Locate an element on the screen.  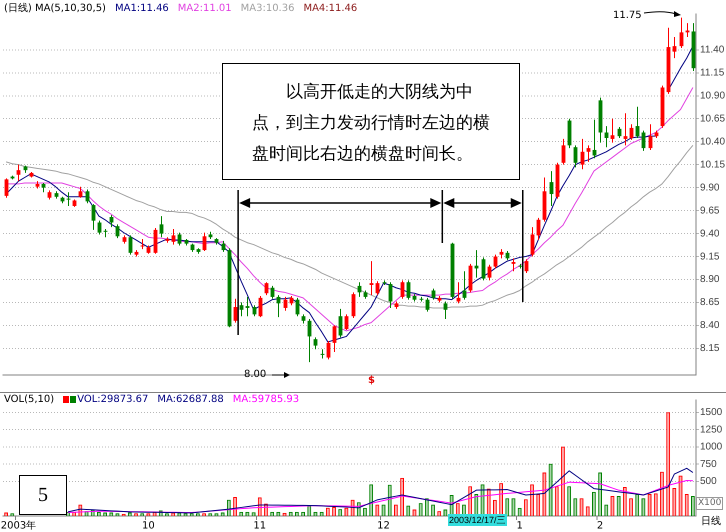
chart-title: VOL(5,10) is located at coordinates (29, 399).